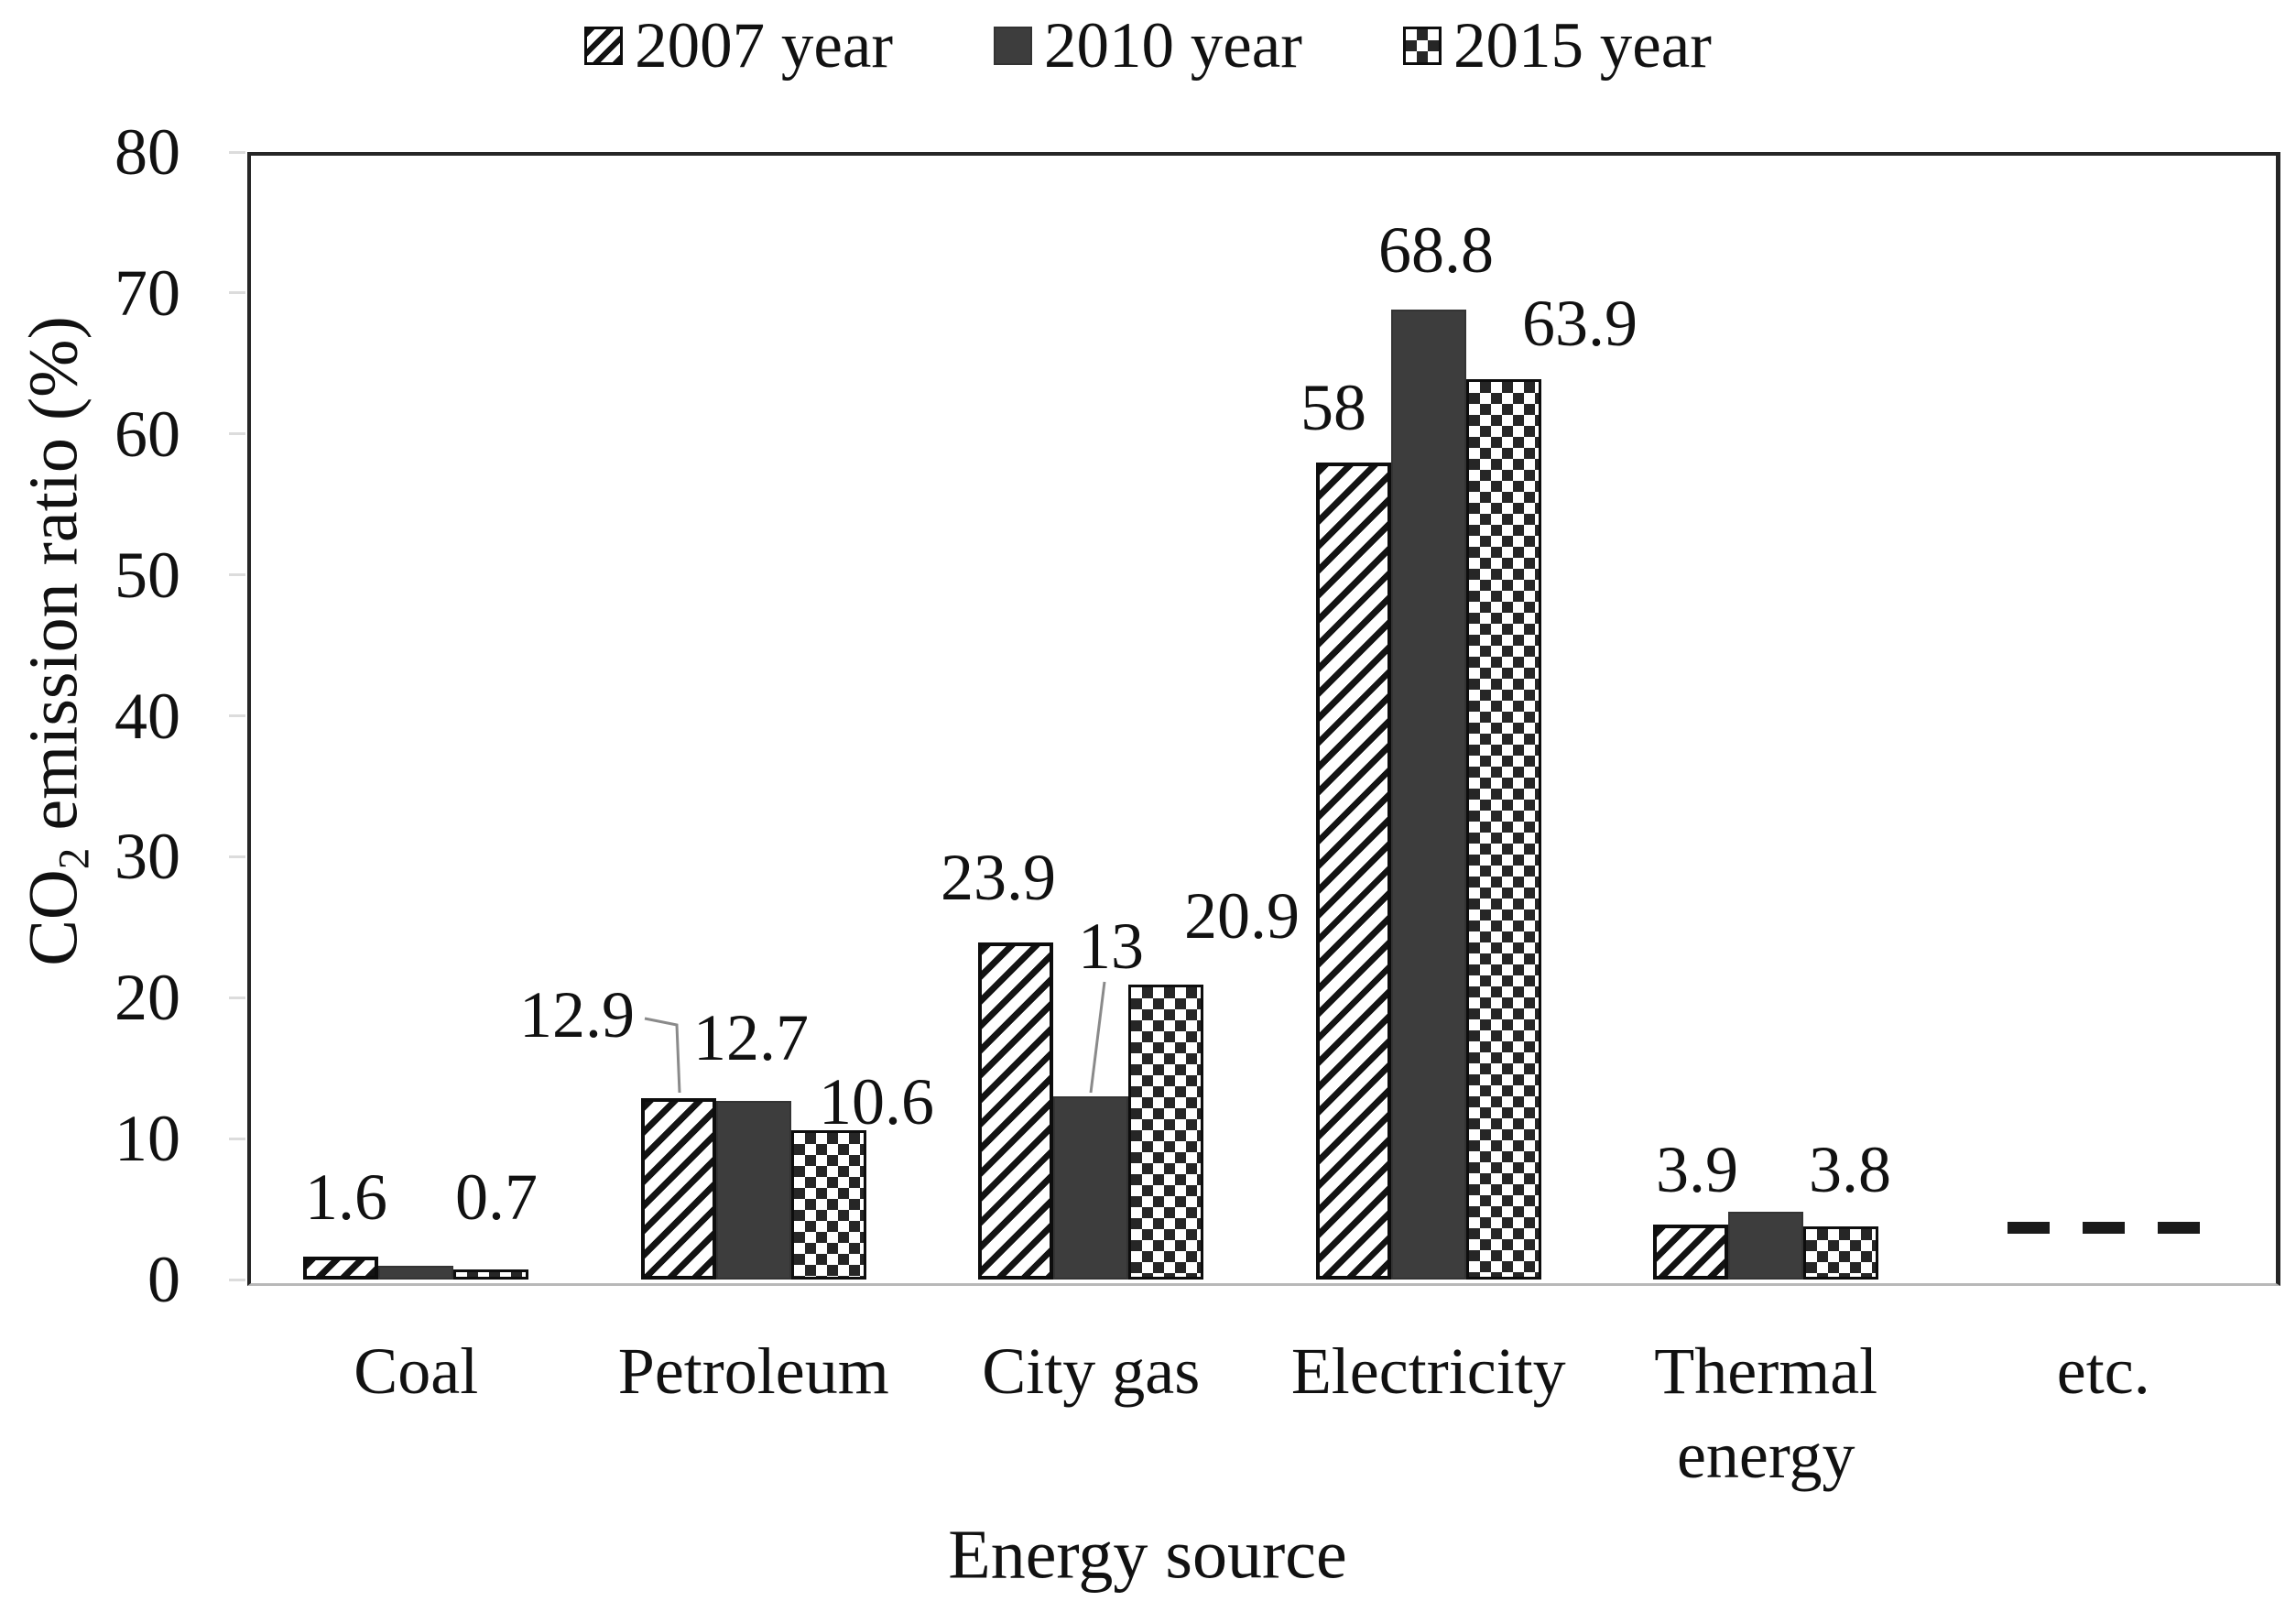 This screenshot has height=1612, width=2296. I want to click on category-label: Coal, so click(416, 1371).